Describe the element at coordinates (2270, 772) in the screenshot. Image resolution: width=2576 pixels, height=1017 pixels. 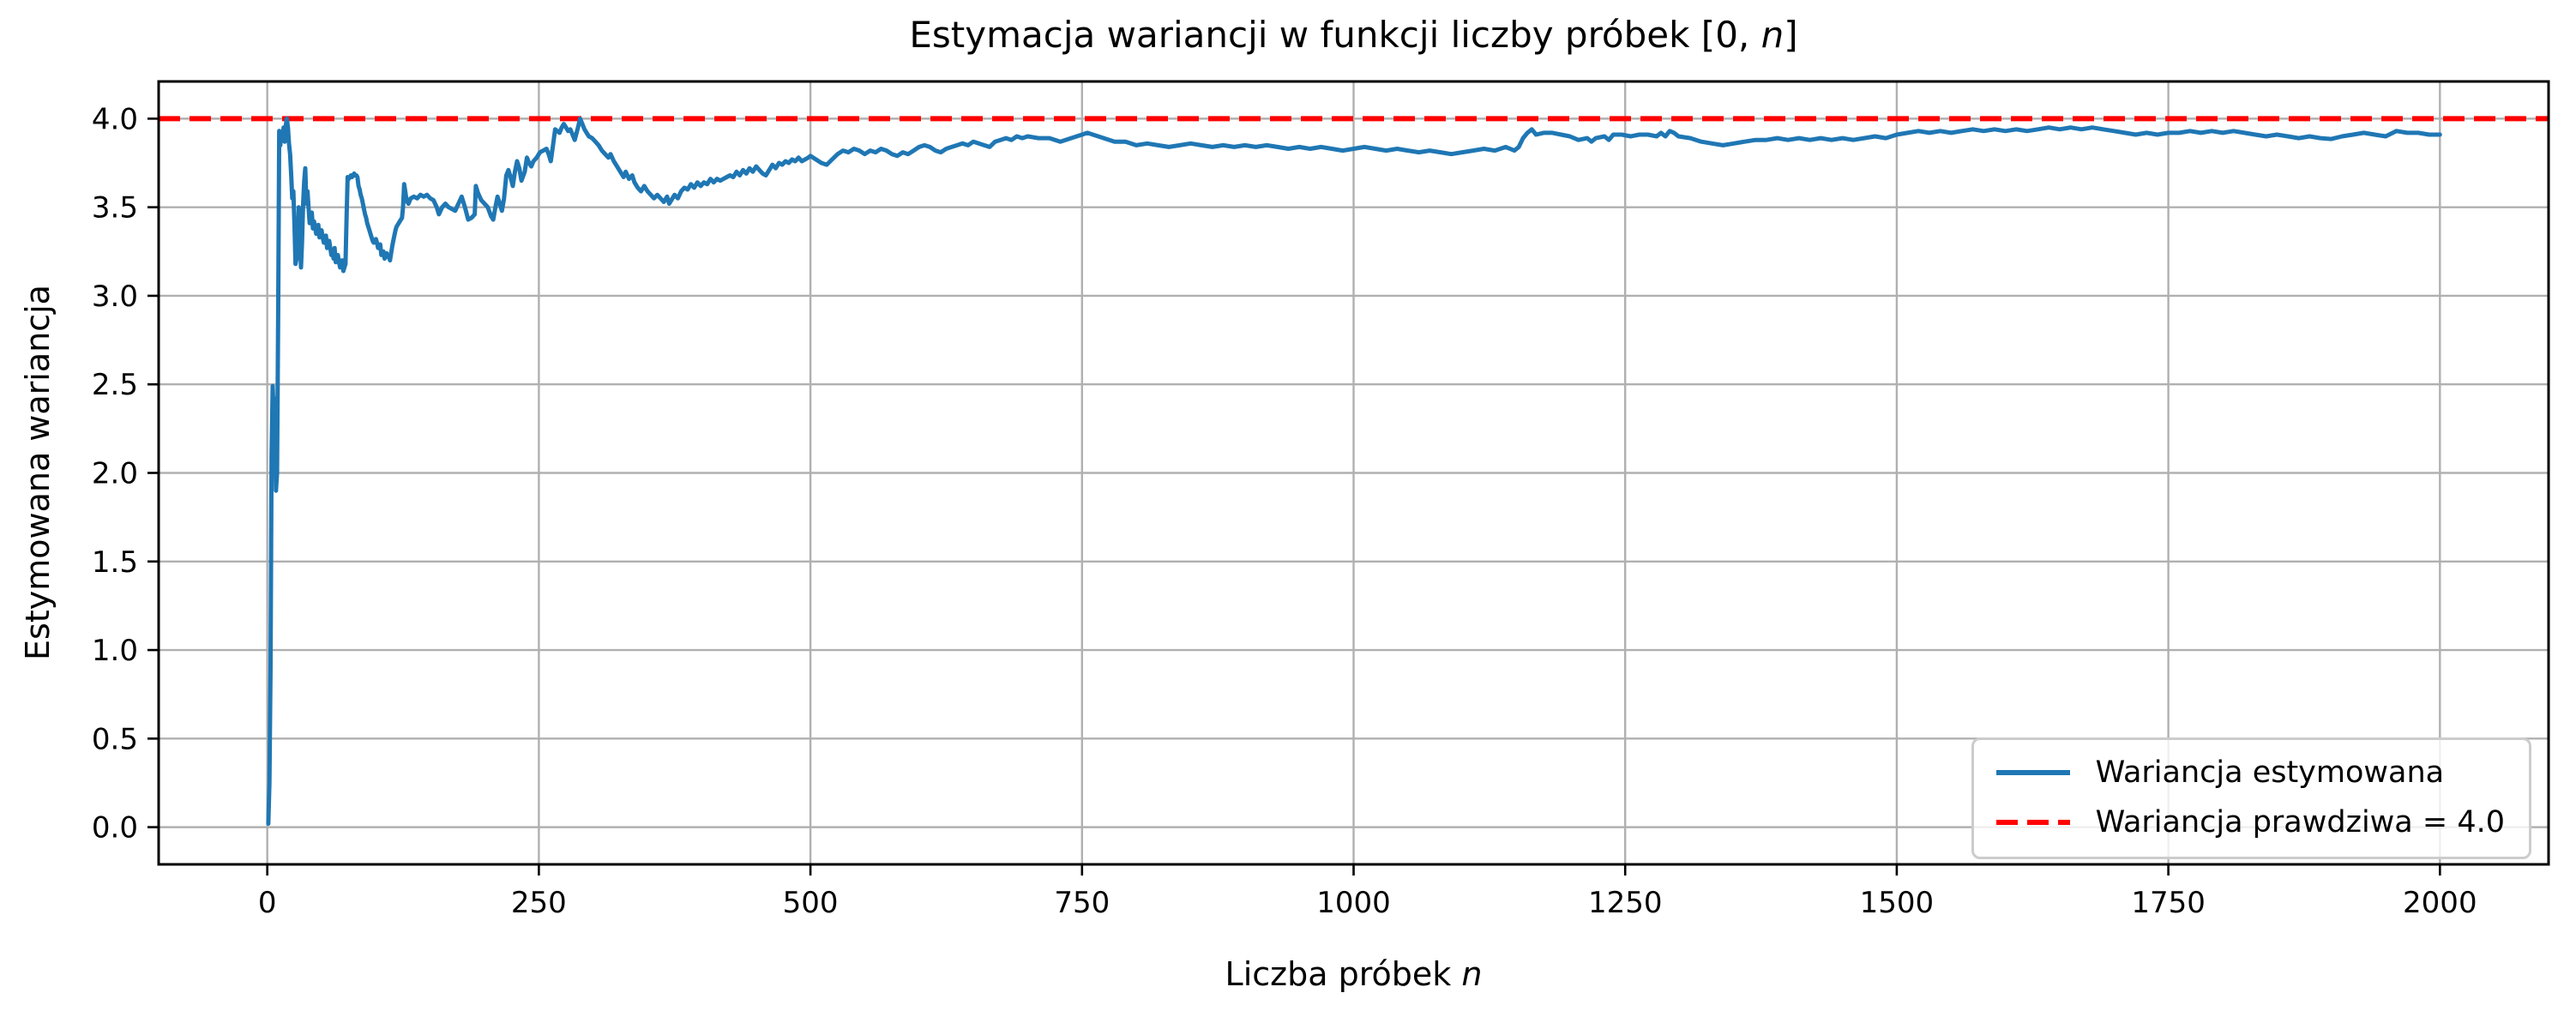
I see `legend-label-estimated: Wariancja estymowana` at that location.